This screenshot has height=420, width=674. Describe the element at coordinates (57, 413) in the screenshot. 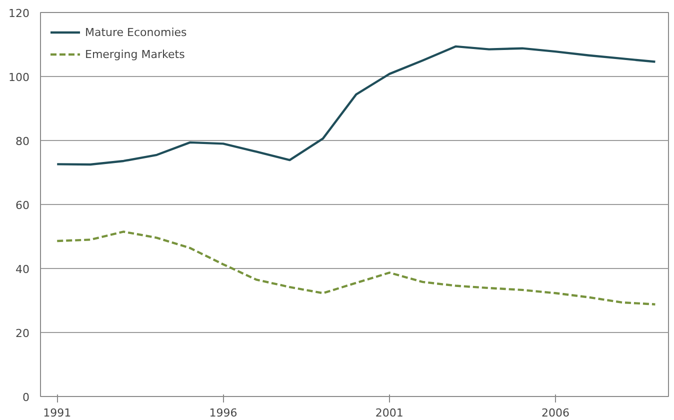

I see `x-tick-label: 1991` at that location.